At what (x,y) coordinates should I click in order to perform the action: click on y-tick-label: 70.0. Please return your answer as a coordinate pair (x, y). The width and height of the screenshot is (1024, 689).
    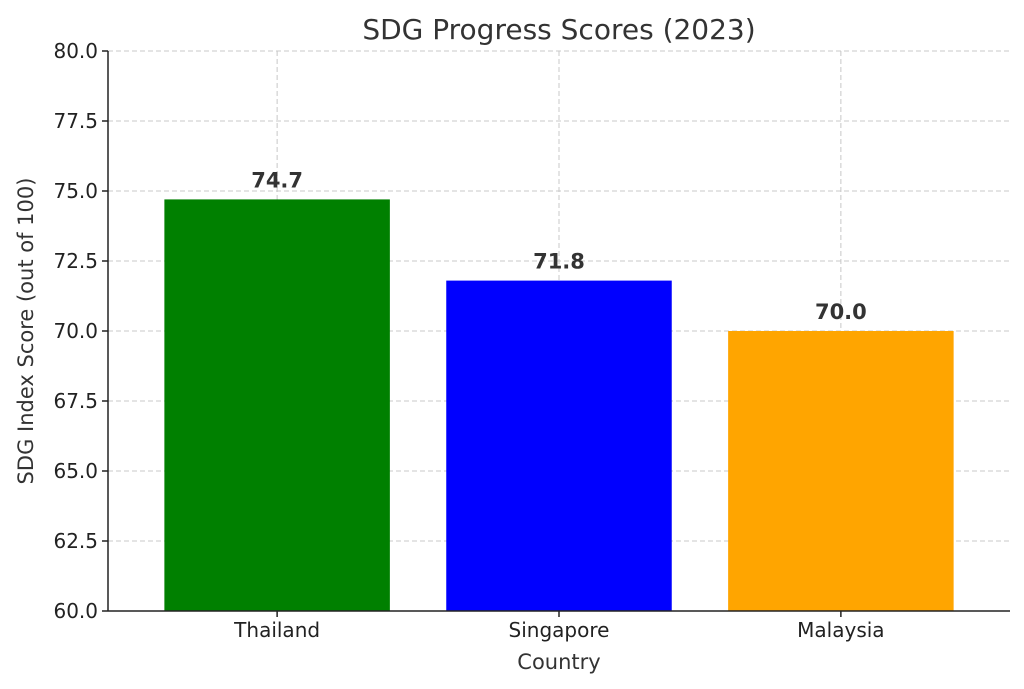
    Looking at the image, I should click on (75, 331).